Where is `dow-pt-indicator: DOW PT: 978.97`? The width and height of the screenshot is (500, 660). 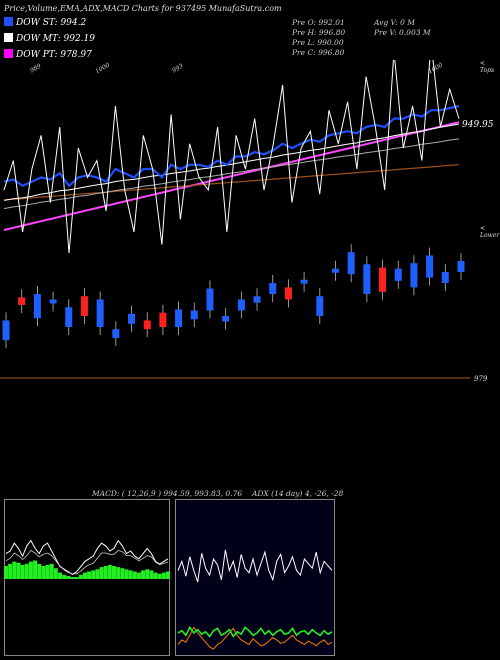
dow-pt-indicator: DOW PT: 978.97 is located at coordinates (48, 54).